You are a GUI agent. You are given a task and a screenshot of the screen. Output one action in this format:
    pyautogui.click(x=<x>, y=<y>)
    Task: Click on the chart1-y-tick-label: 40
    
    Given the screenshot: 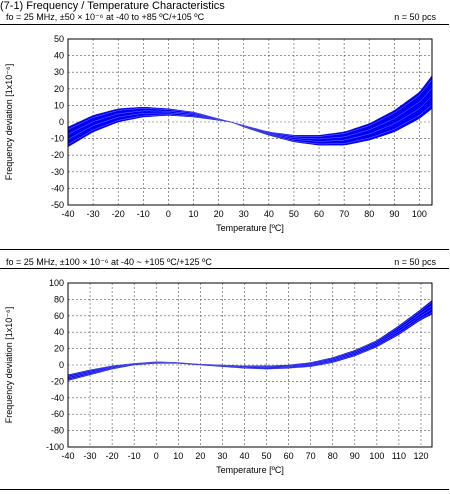 What is the action you would take?
    pyautogui.click(x=59, y=56)
    